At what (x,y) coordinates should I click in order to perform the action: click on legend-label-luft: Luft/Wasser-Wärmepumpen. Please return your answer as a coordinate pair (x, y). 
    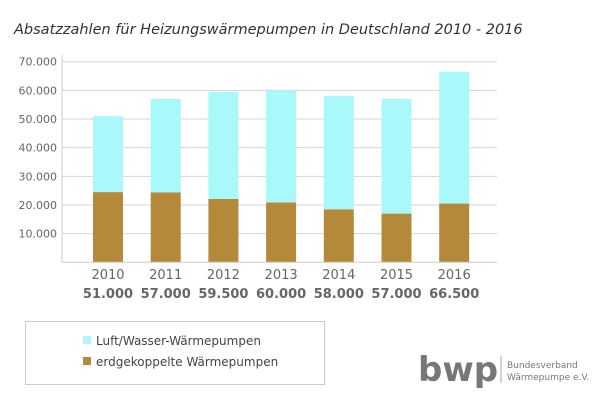
    Looking at the image, I should click on (178, 341).